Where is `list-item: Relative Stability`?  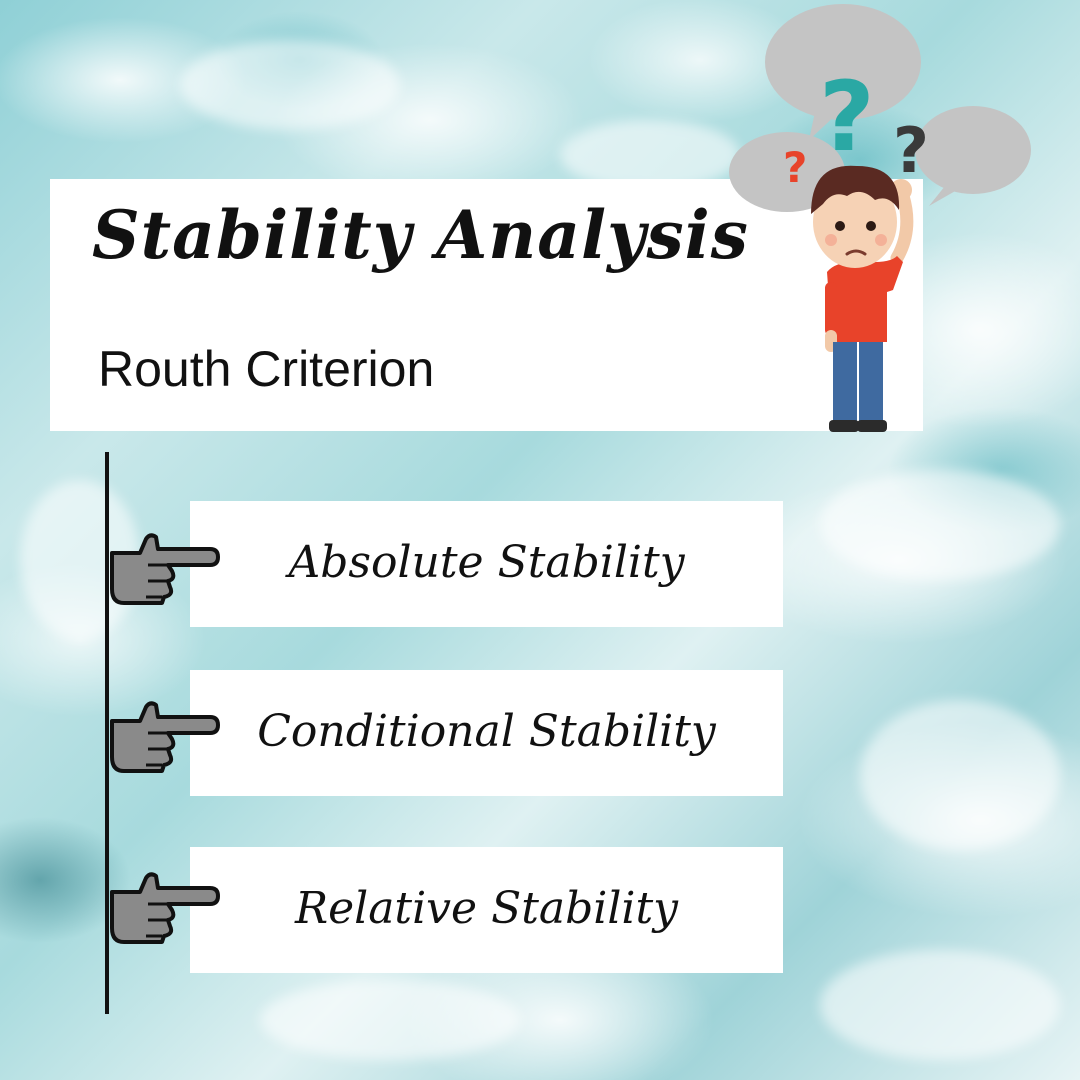
list-item: Relative Stability is located at coordinates (486, 910).